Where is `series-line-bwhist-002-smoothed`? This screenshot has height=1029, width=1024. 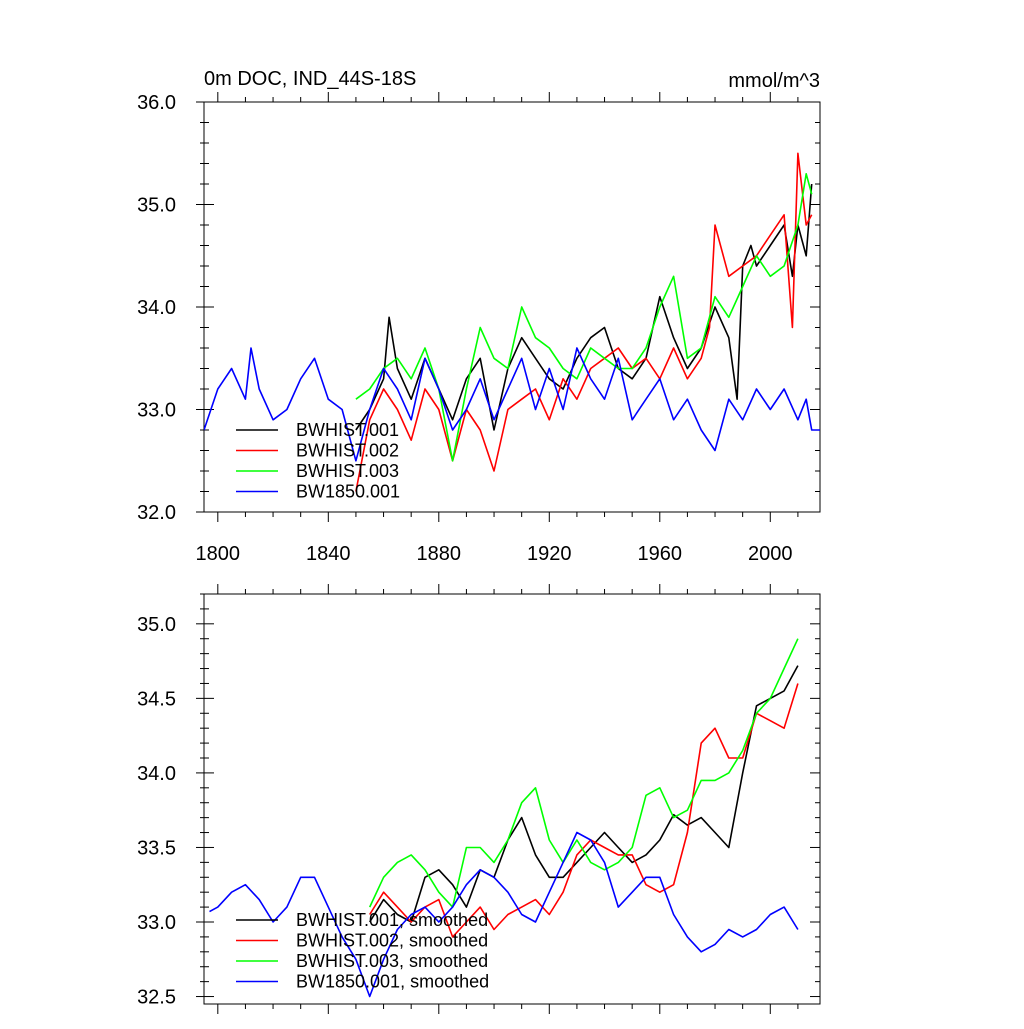
series-line-bwhist-002-smoothed is located at coordinates (584, 810).